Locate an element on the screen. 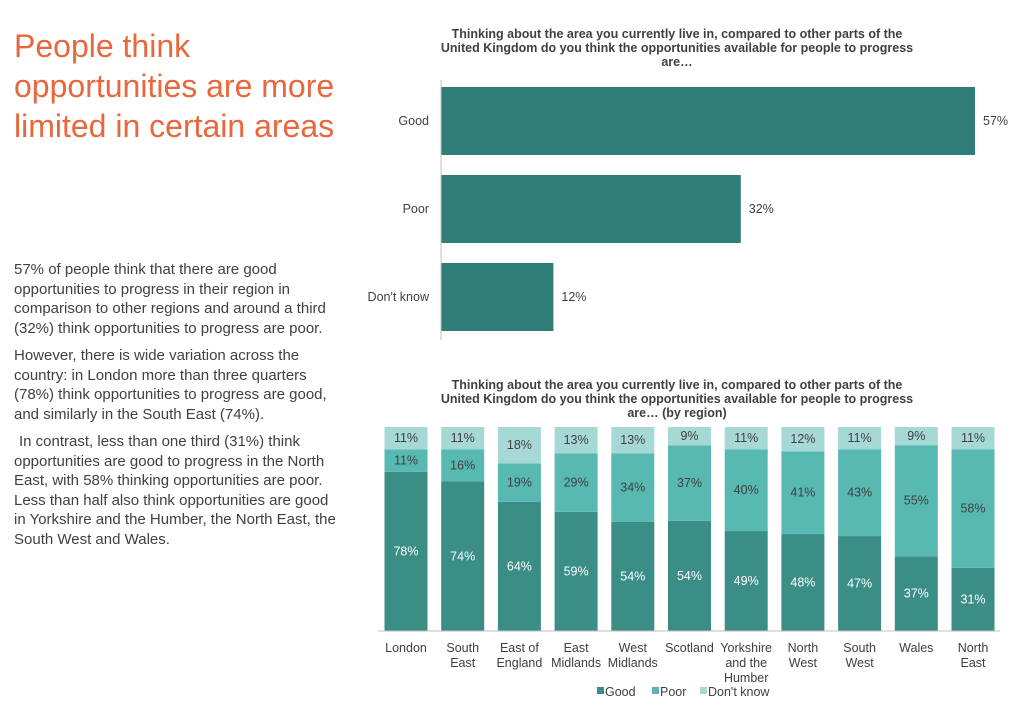 This screenshot has width=1028, height=710. data-label: 16% is located at coordinates (462, 465).